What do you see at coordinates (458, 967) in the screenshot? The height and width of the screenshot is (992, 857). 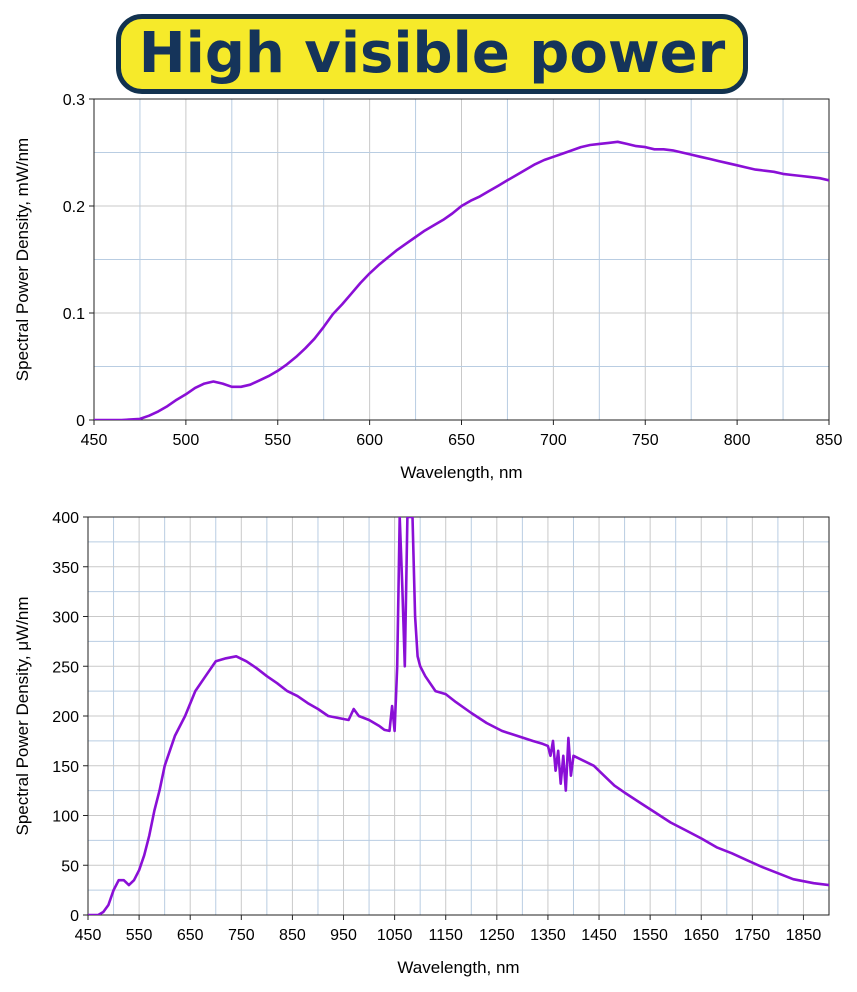 I see `chart1-xlabel: Wavelength, nm` at bounding box center [458, 967].